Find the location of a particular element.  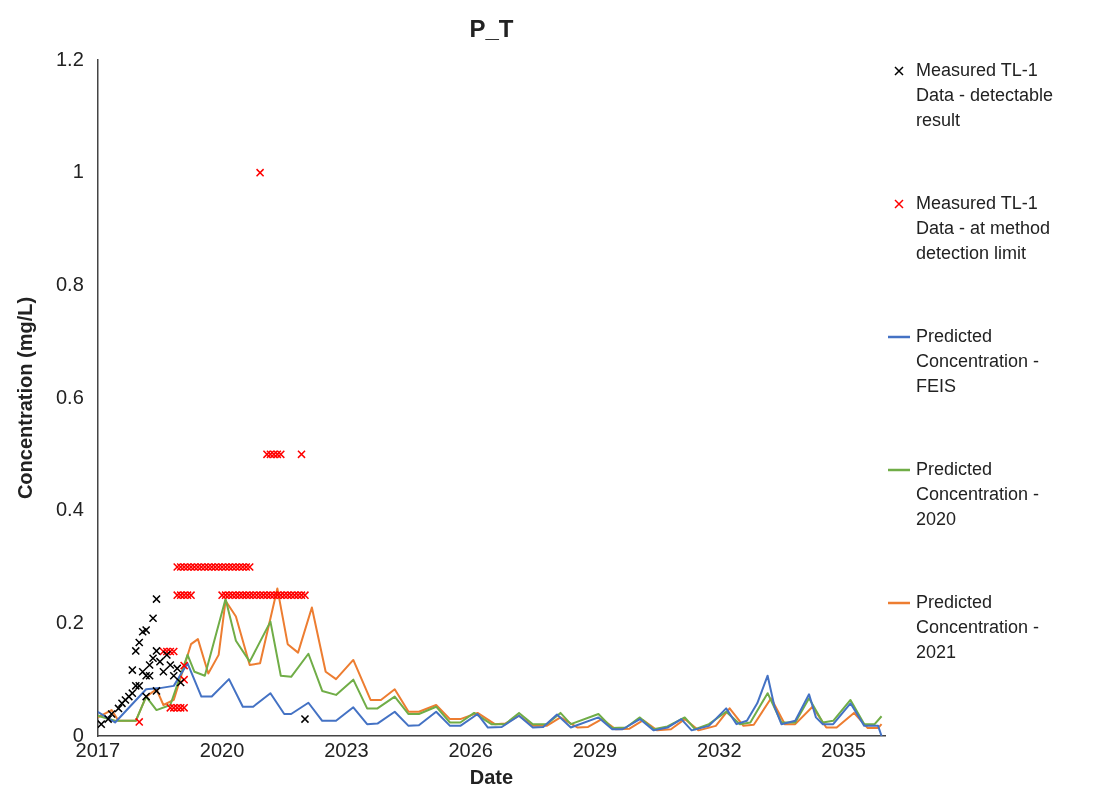

legend-label: Measured TL-1 Data - at method detection limit is located at coordinates (984, 228).